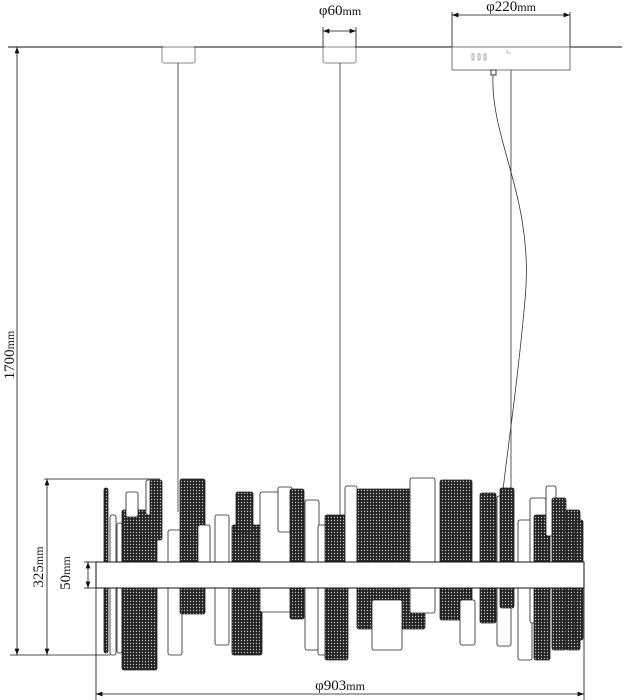 The height and width of the screenshot is (700, 626). Describe the element at coordinates (178, 55) in the screenshot. I see `canopy-left` at that location.